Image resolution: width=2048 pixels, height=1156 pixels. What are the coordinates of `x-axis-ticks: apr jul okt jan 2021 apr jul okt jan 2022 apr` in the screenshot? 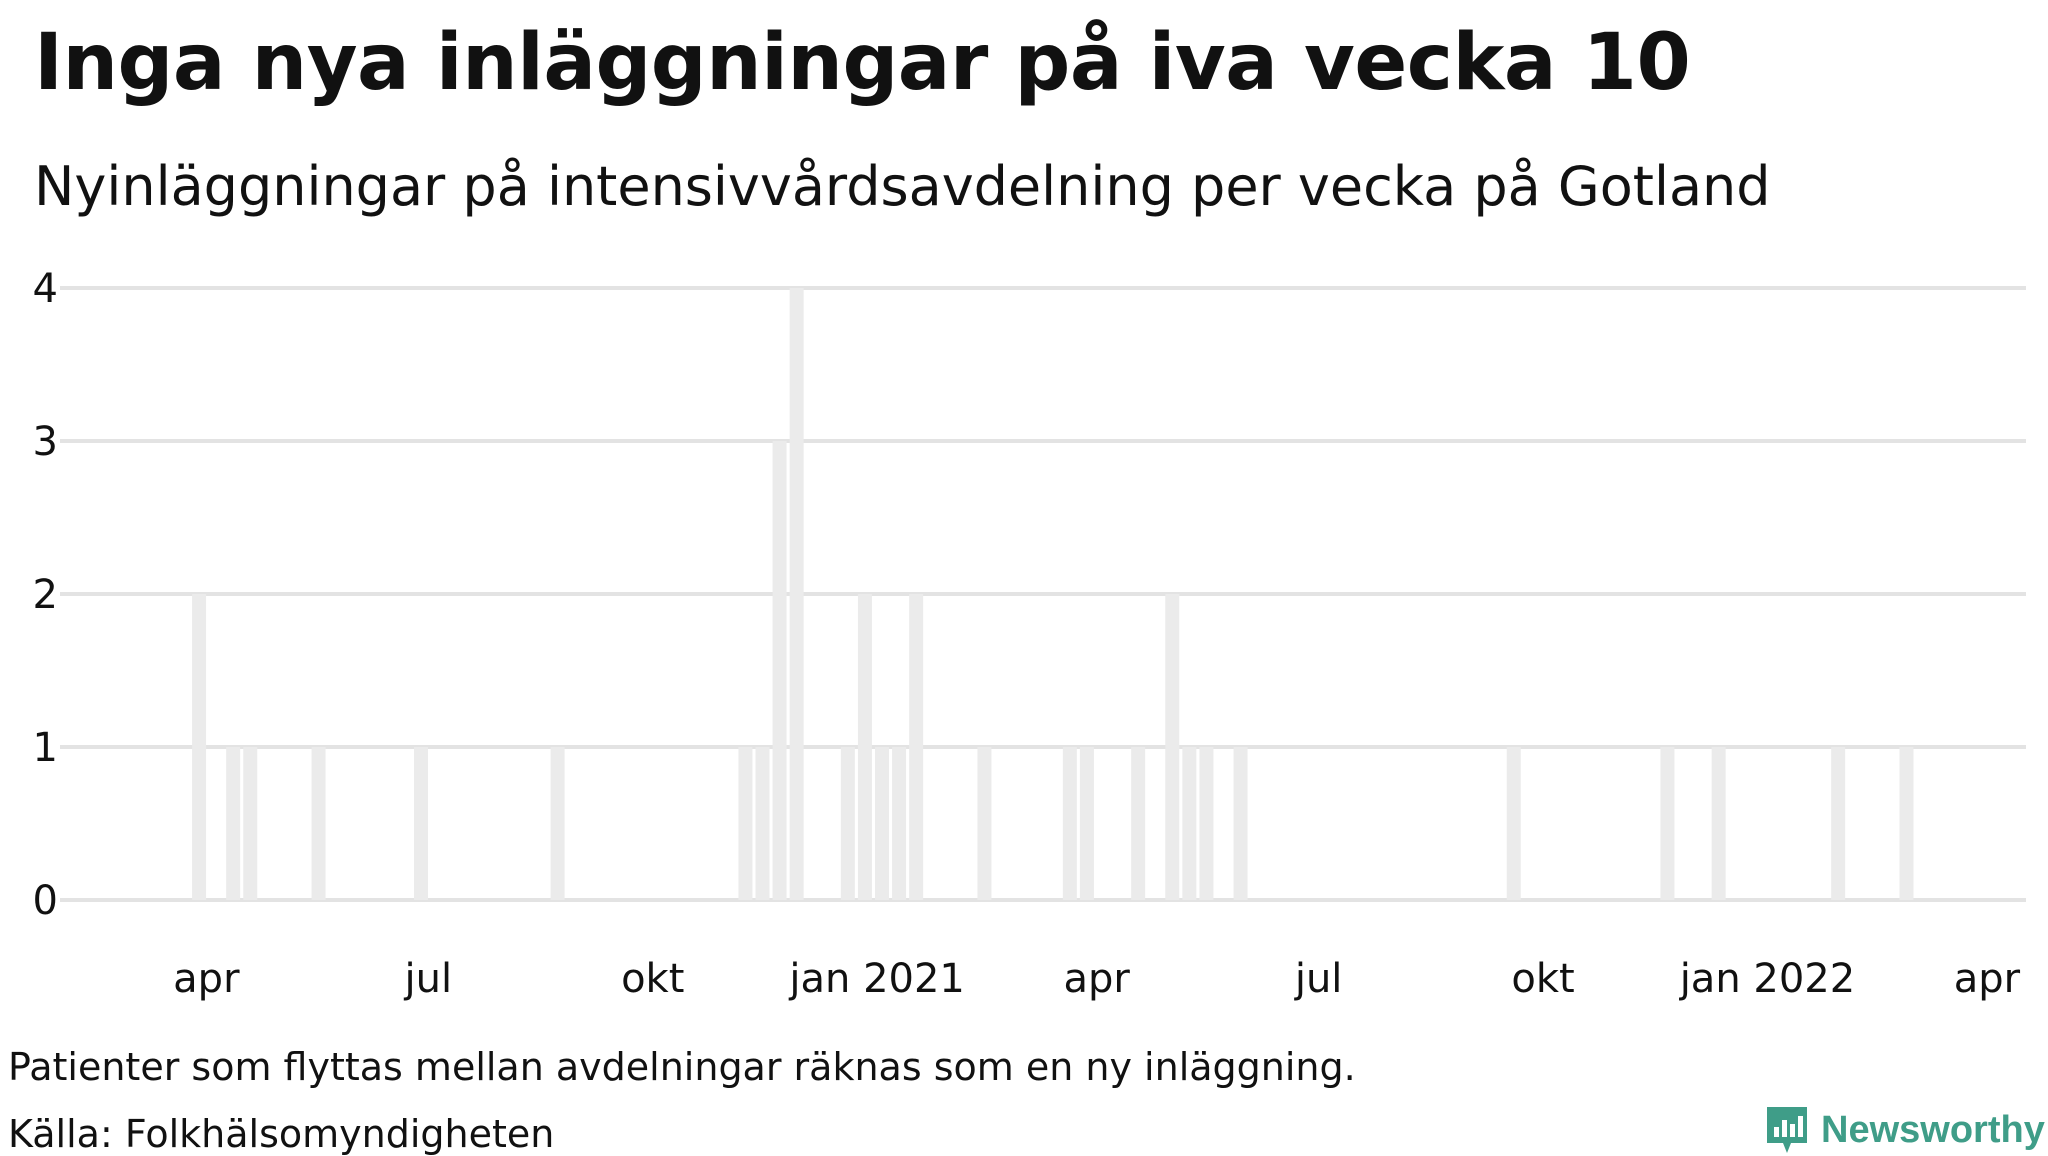 It's located at (1097, 979).